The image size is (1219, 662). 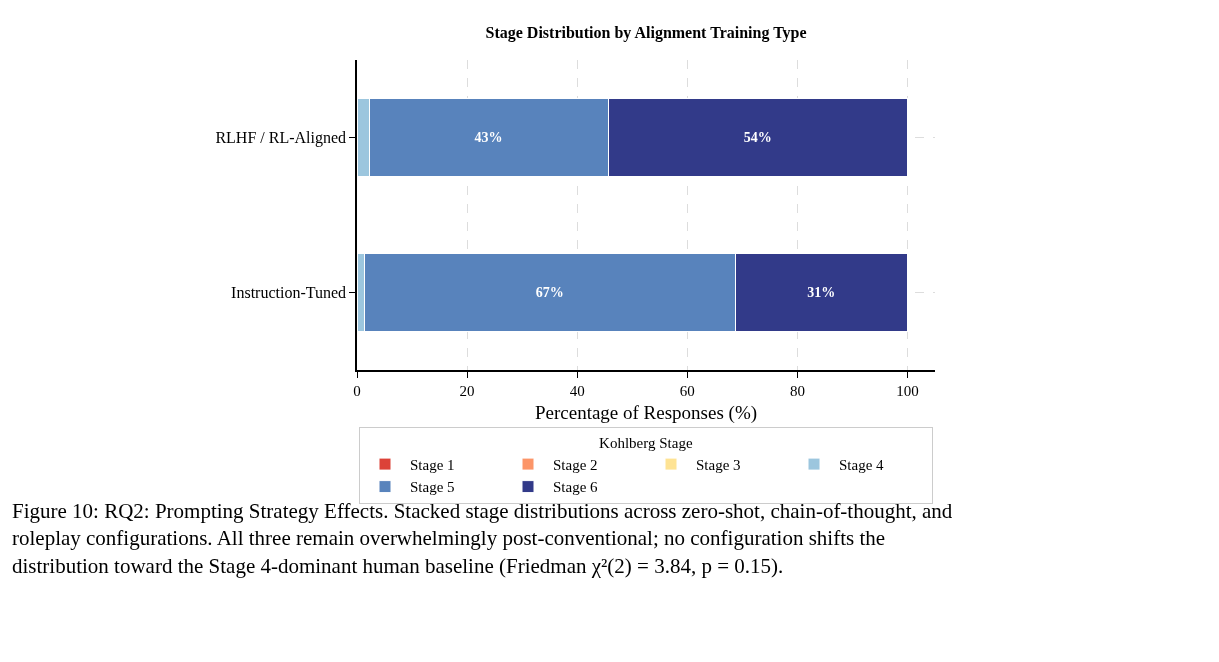 I want to click on x-tick-label: 80, so click(x=797, y=390).